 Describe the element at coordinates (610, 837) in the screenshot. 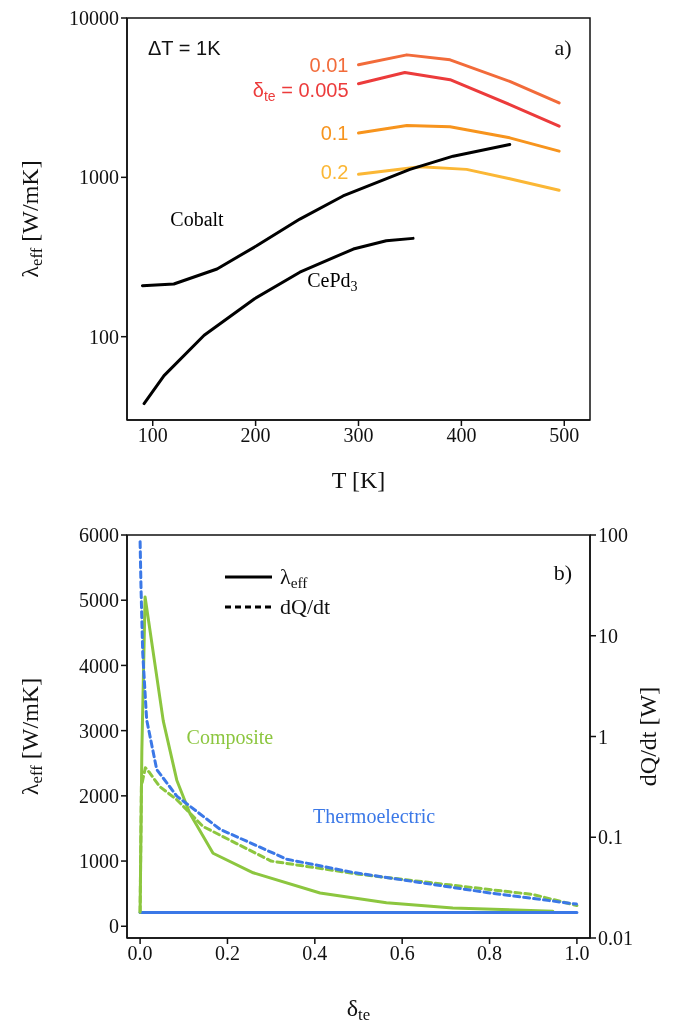

I see `y2-tick-label: 0.1` at that location.